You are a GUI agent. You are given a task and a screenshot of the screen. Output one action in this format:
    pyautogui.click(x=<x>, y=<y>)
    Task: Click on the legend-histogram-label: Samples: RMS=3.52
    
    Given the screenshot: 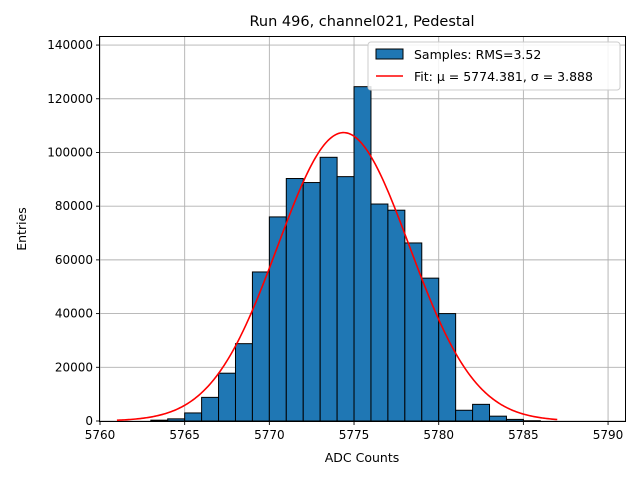 What is the action you would take?
    pyautogui.click(x=477, y=54)
    